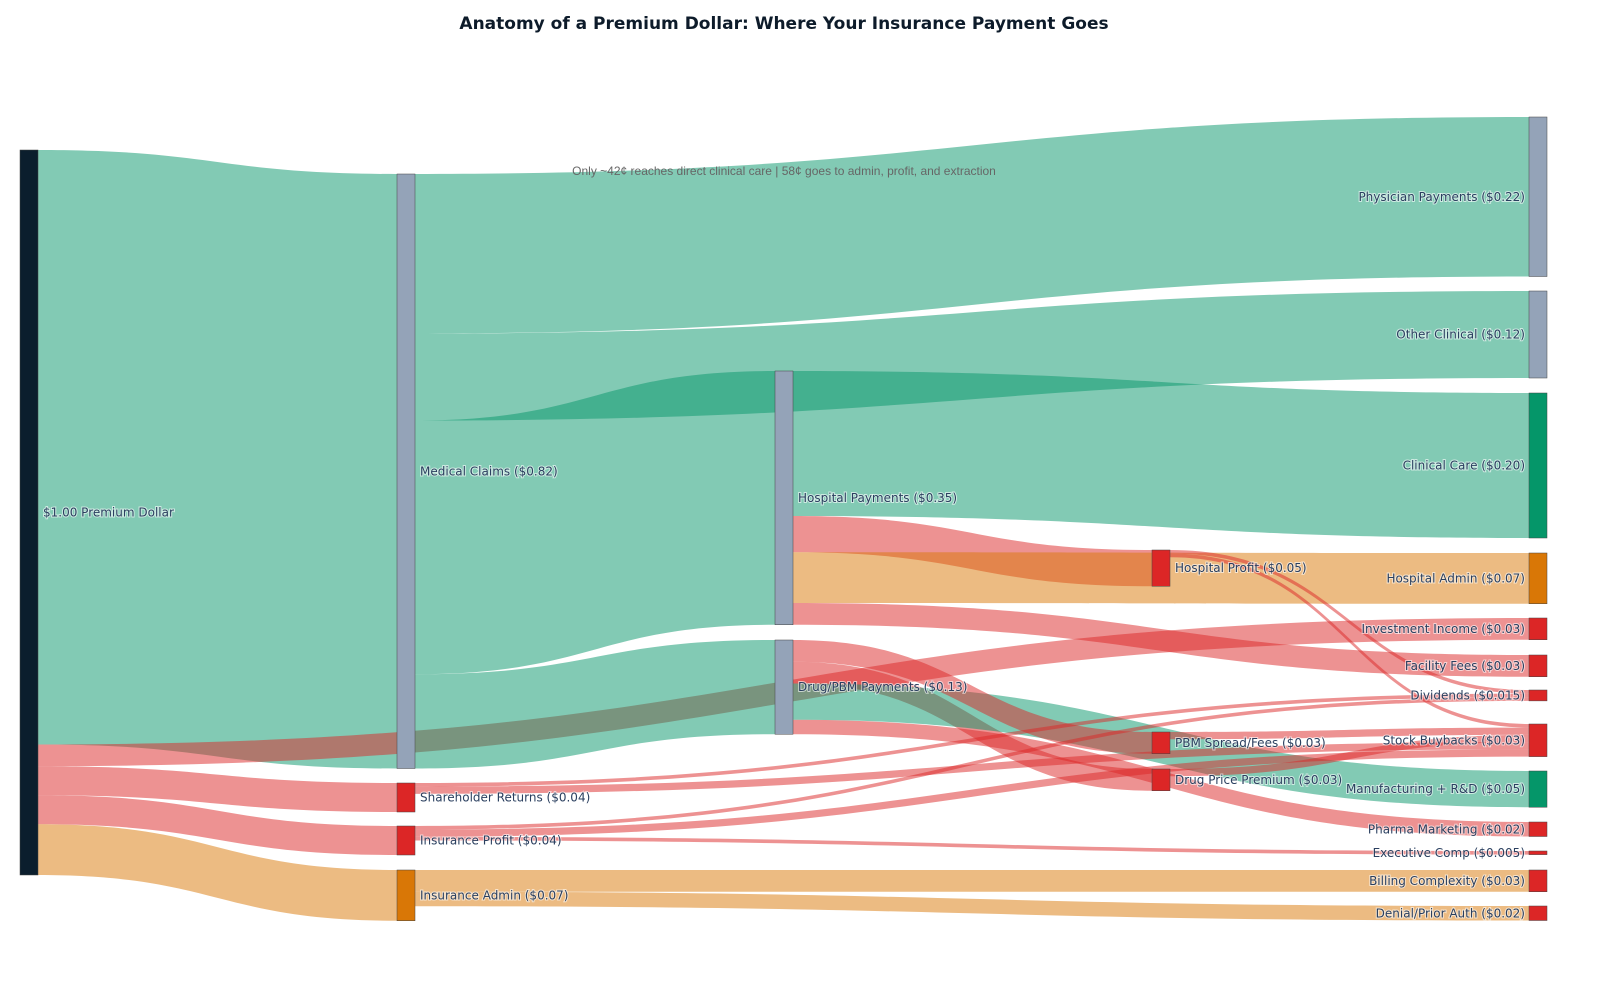  Describe the element at coordinates (1241, 568) in the screenshot. I see `node-label: Hospital Profit ($0.05)` at that location.